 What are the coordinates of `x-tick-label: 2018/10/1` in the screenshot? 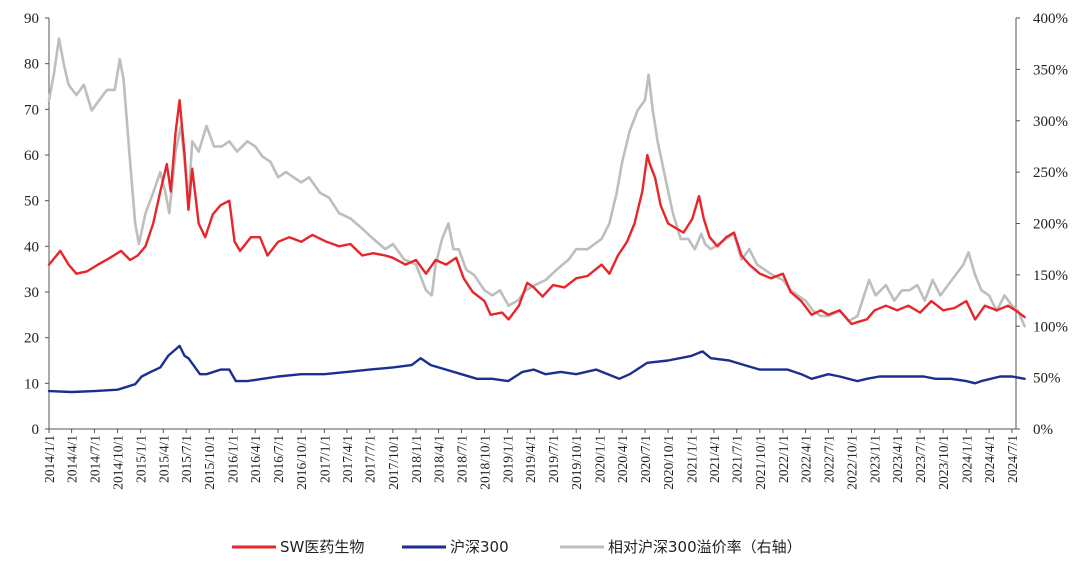 It's located at (485, 462).